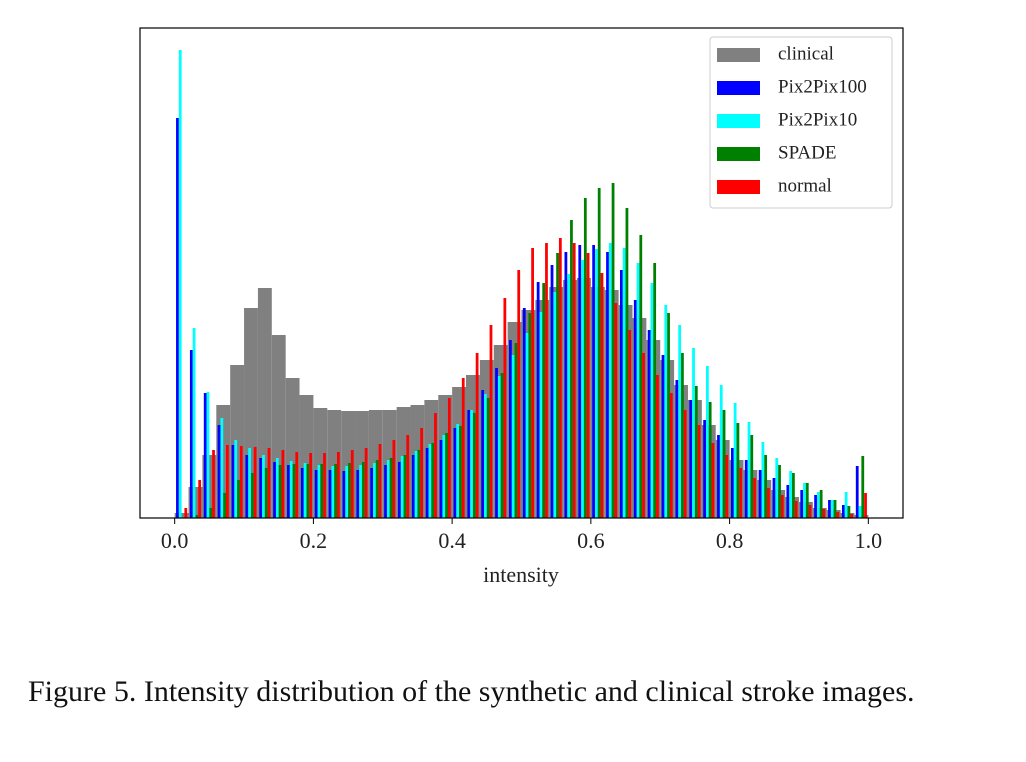 The width and height of the screenshot is (1026, 762). Describe the element at coordinates (869, 540) in the screenshot. I see `x-tick-label: 1.0` at that location.